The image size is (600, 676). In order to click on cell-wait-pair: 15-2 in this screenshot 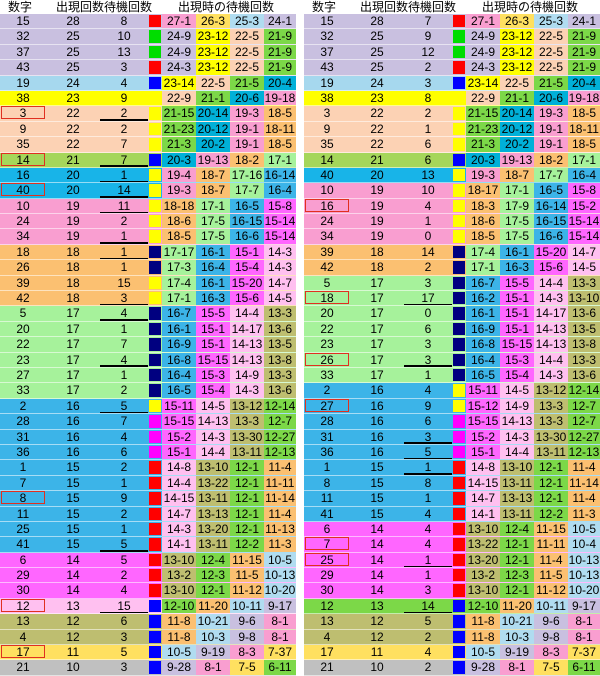, I will do `click(483, 436)`.